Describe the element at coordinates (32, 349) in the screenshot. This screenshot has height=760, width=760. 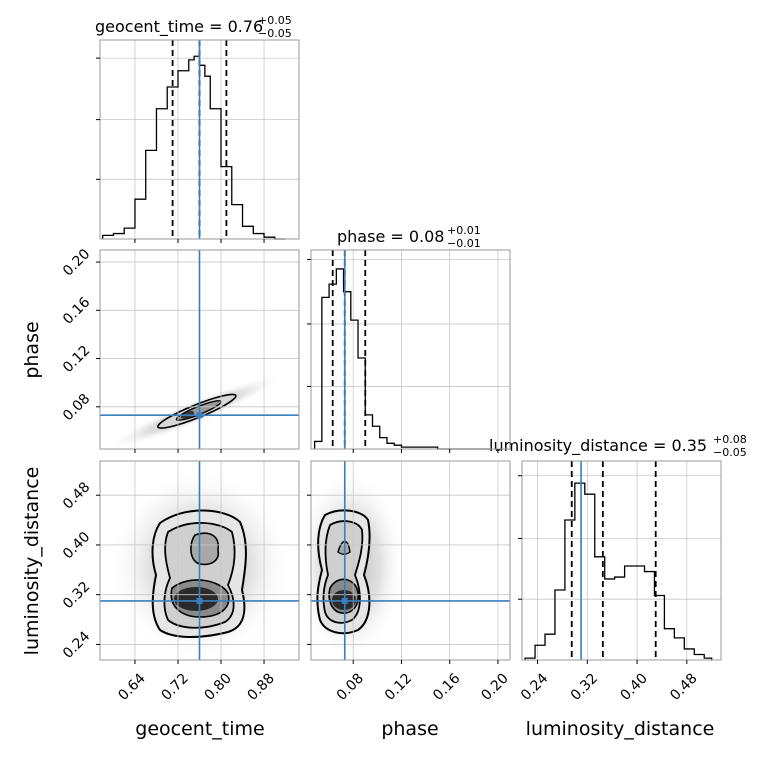
I see `ylabel-phase: phase` at that location.